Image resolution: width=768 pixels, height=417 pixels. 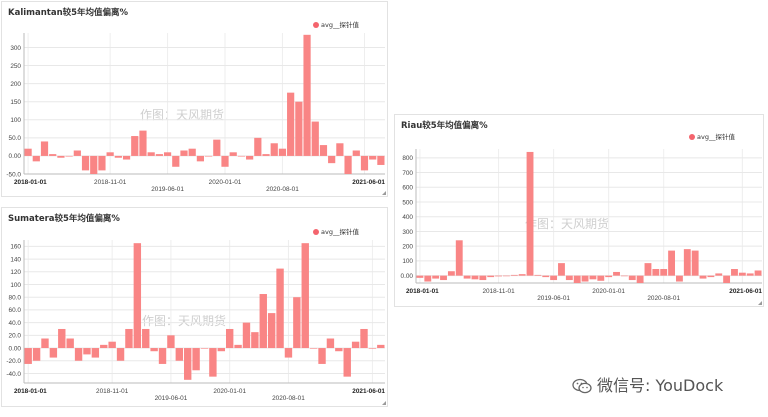 I want to click on y-tick-label: 120, so click(x=15, y=272).